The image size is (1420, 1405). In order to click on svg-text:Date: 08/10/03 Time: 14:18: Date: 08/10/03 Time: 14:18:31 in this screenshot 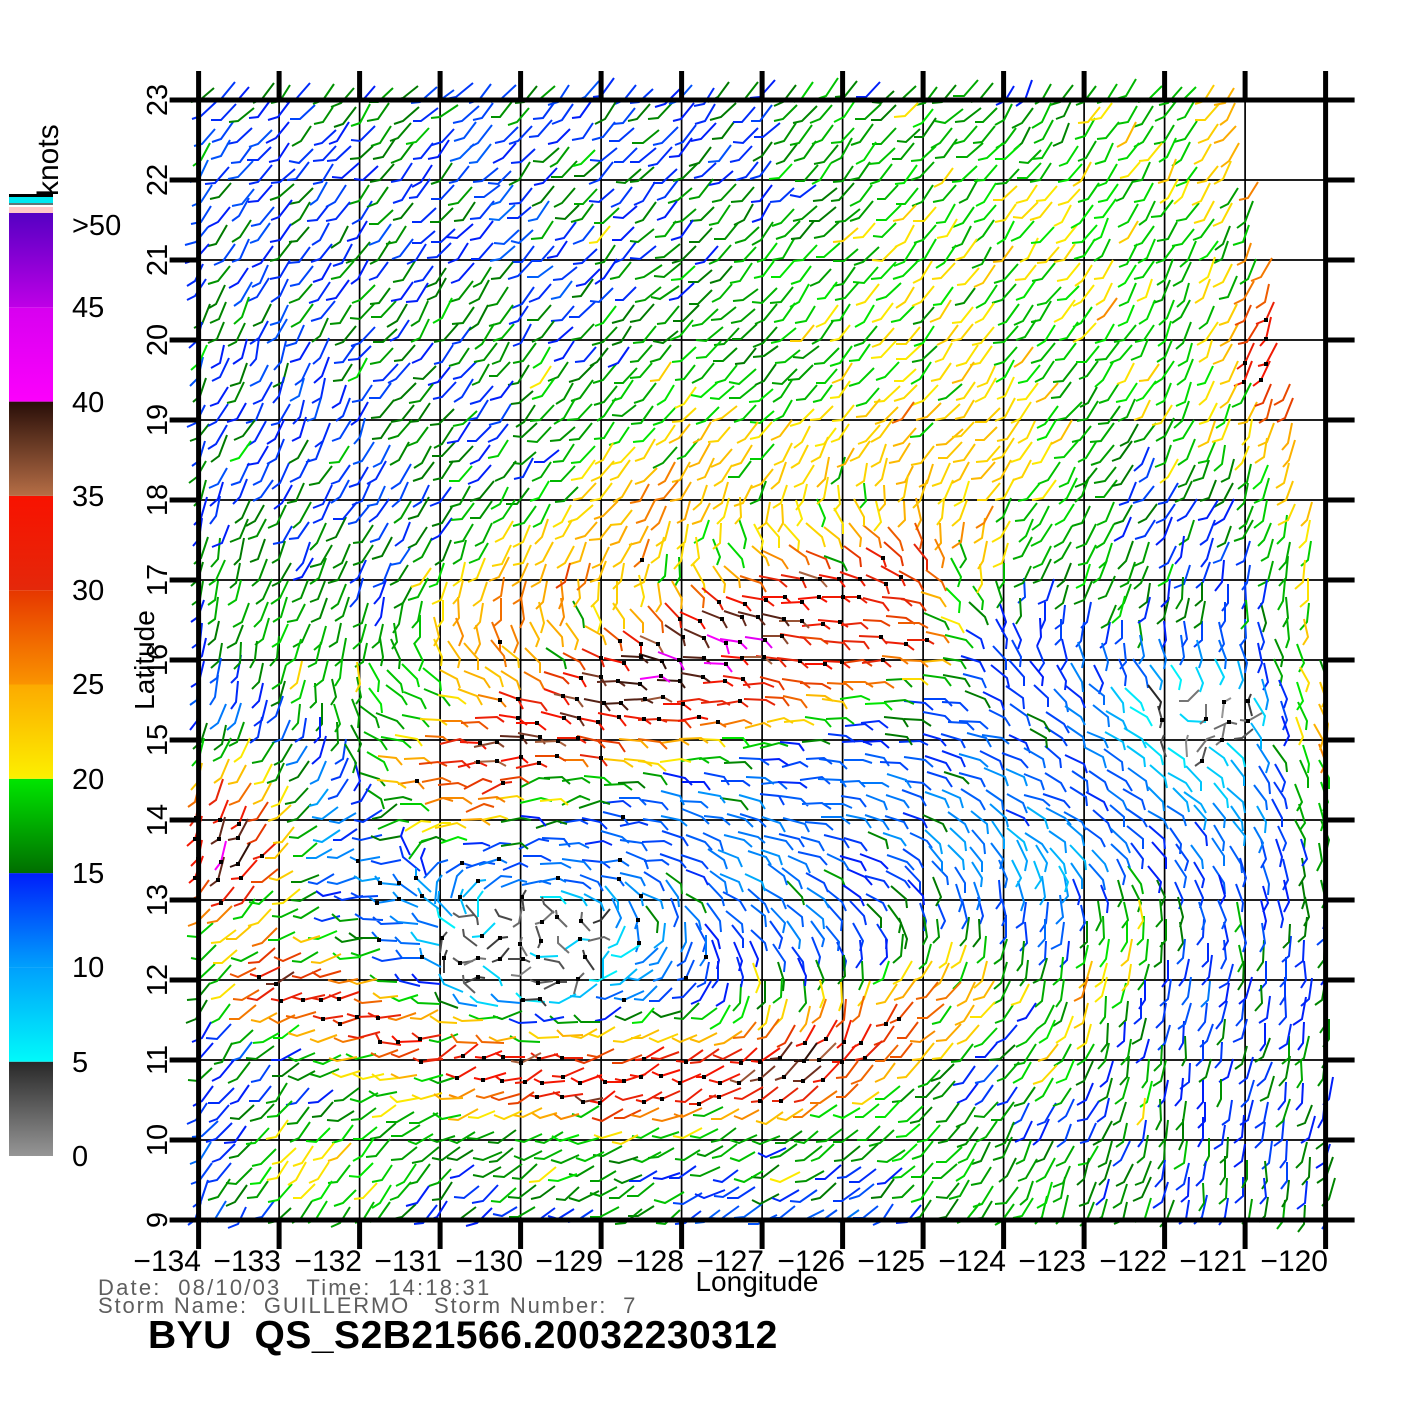, I will do `click(294, 1287)`.